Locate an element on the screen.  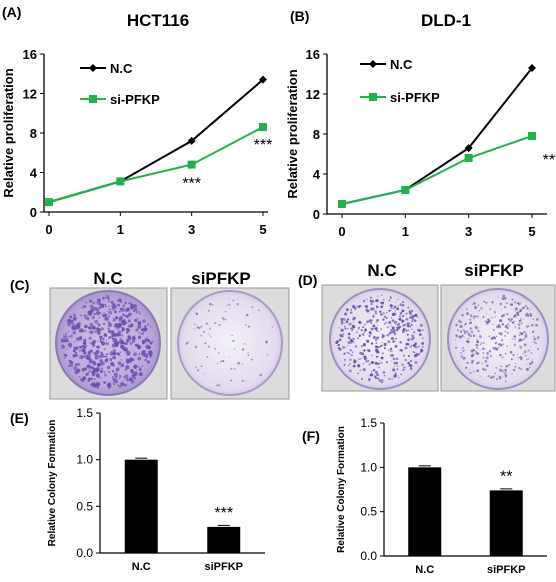
chart-b-series-nc-line is located at coordinates (437, 136).